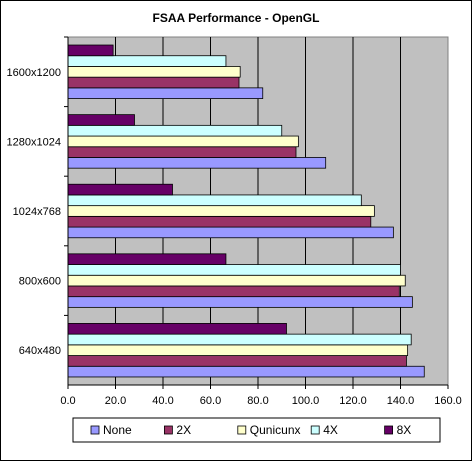  Describe the element at coordinates (353, 401) in the screenshot. I see `x-tick-label: 120.0` at that location.